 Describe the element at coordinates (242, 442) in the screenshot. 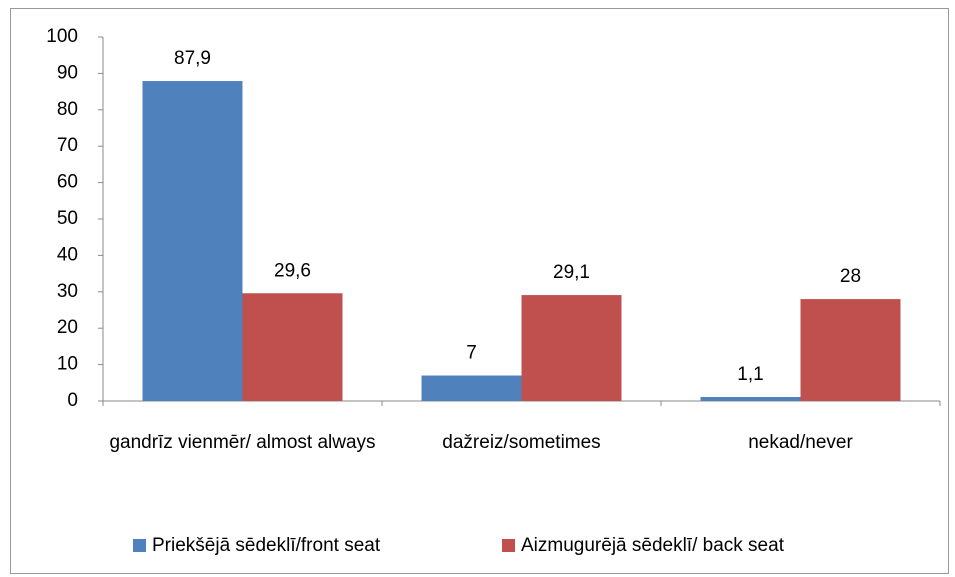

I see `x-tick-label: gandrīz vienmēr/ almost always` at that location.